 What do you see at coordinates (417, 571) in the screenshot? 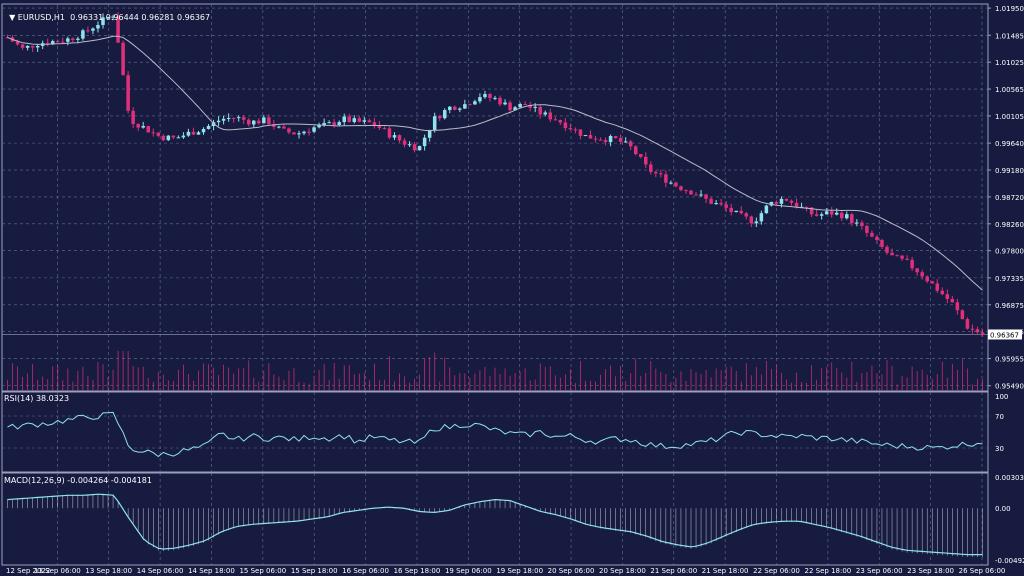
I see `time-label: 16 Sep 18:00` at bounding box center [417, 571].